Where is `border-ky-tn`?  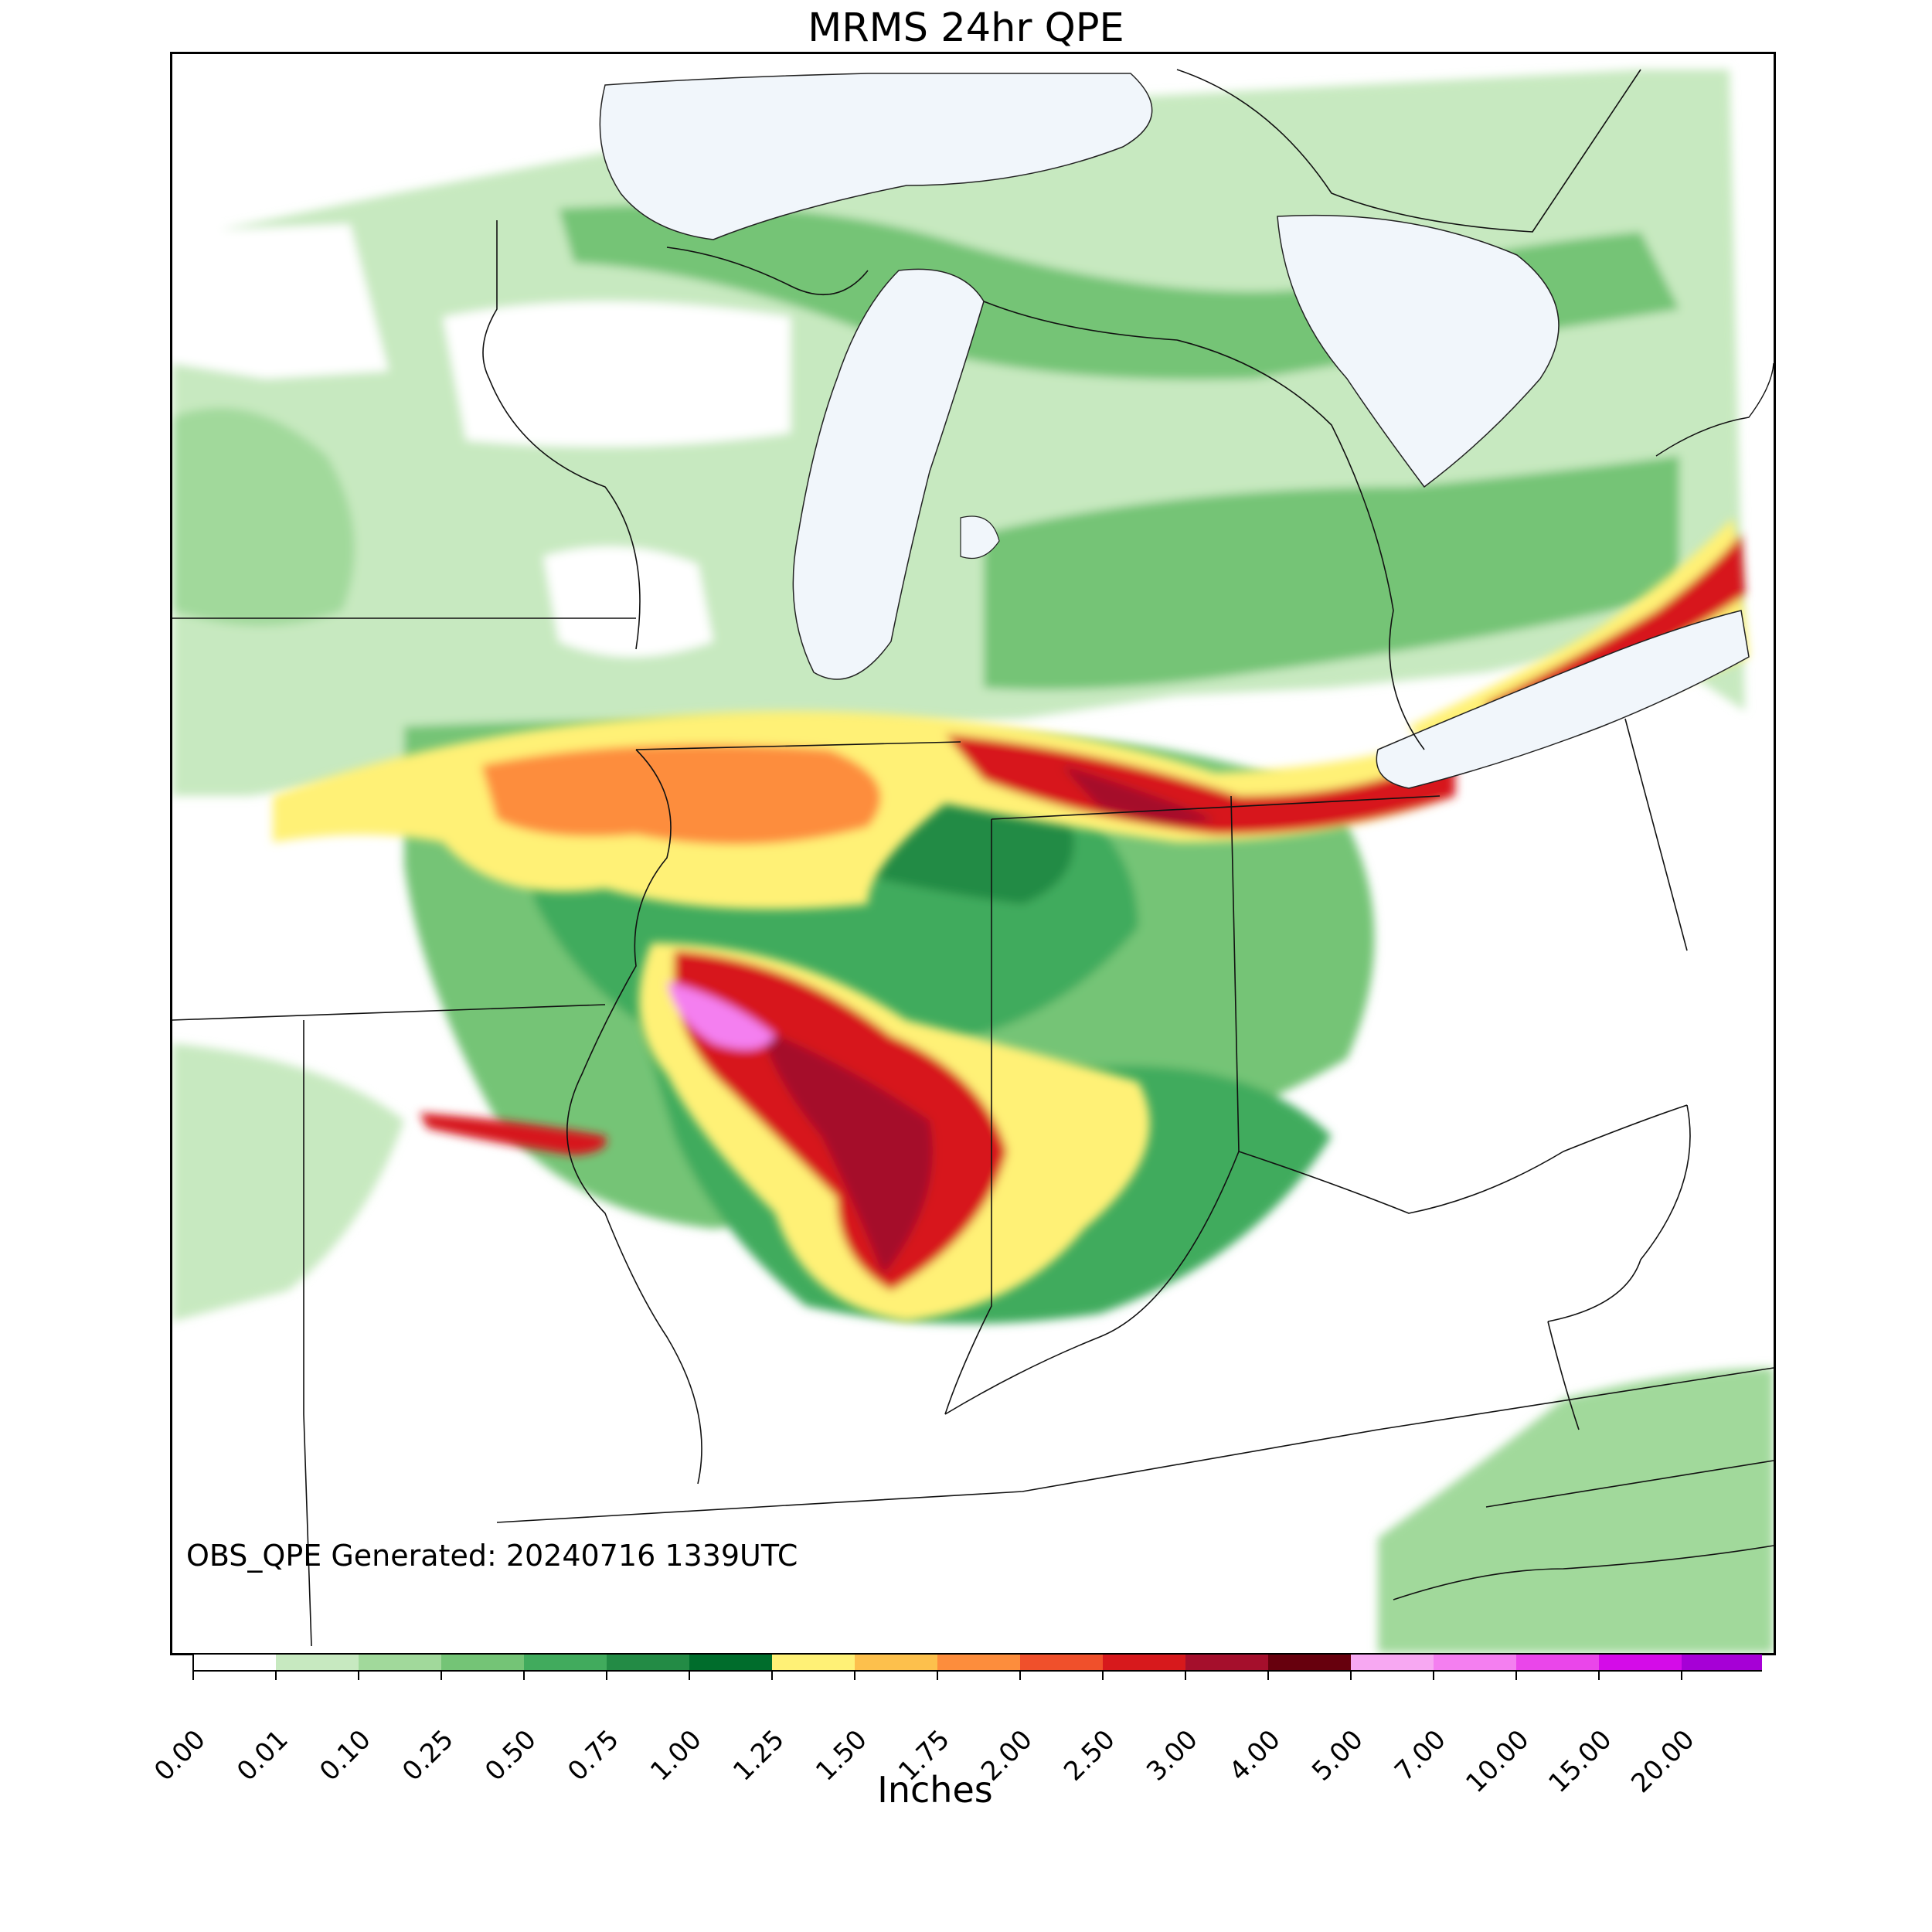 border-ky-tn is located at coordinates (1135, 1445).